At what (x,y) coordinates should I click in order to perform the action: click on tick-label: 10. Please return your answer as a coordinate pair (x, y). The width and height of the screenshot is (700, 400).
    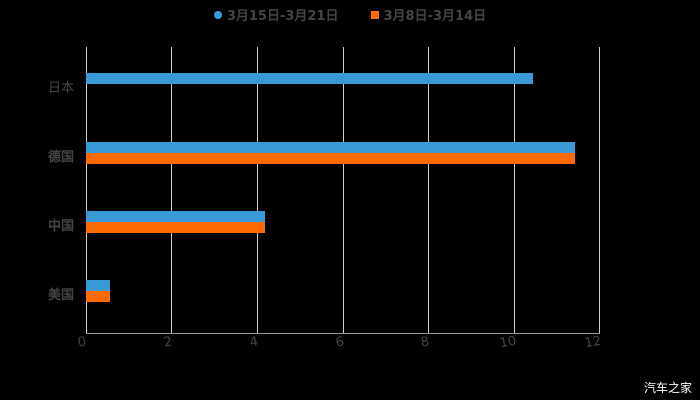
    Looking at the image, I should click on (508, 342).